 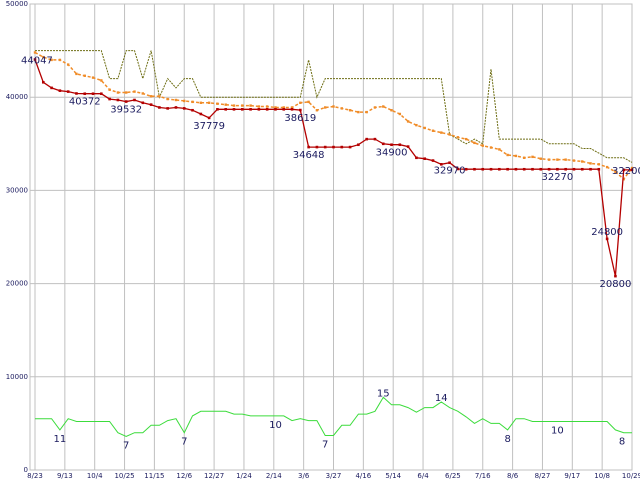 What do you see at coordinates (392, 153) in the screenshot?
I see `price-data-label: 34900` at bounding box center [392, 153].